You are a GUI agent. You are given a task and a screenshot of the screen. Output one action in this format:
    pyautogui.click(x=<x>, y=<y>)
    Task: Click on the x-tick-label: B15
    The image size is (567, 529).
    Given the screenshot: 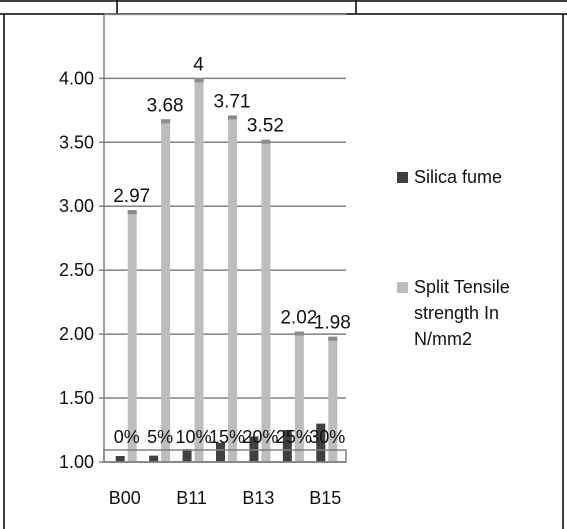 What is the action you would take?
    pyautogui.click(x=325, y=498)
    